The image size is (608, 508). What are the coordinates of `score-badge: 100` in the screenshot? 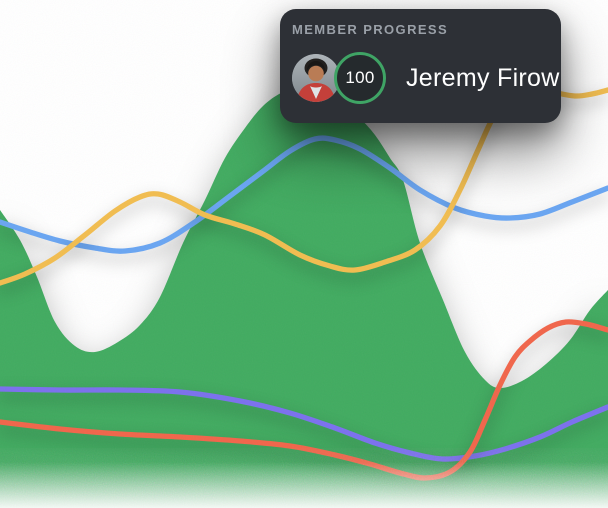 It's located at (360, 78).